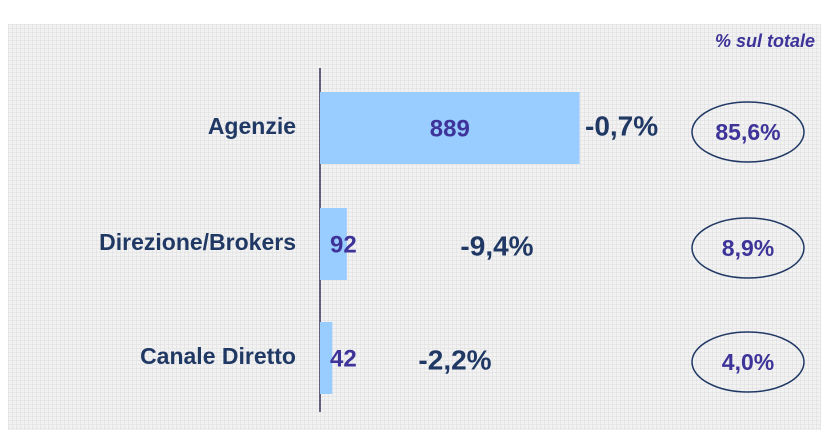 This screenshot has height=430, width=821. I want to click on share-label: 4,0%, so click(748, 362).